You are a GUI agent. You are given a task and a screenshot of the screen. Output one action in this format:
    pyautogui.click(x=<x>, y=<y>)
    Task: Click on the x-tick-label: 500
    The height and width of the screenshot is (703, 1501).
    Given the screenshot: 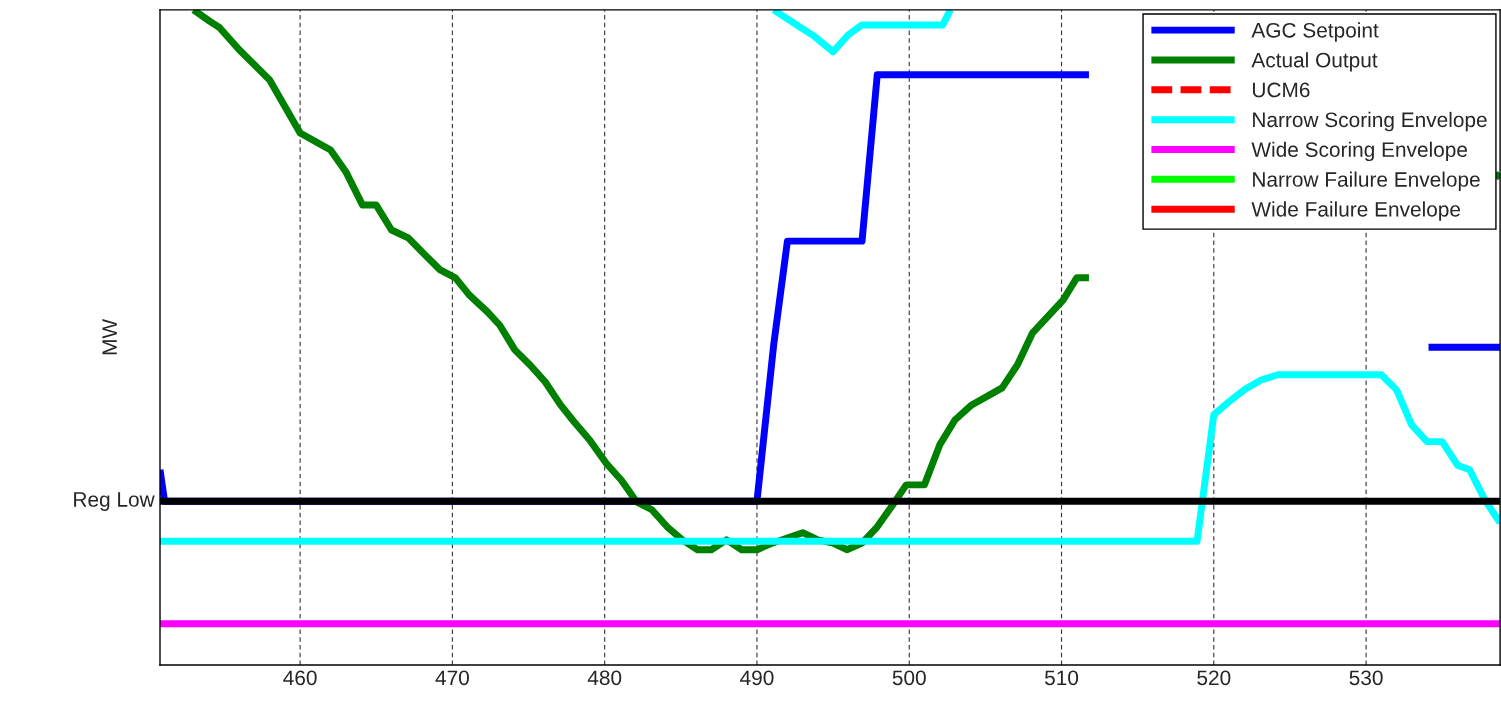 What is the action you would take?
    pyautogui.click(x=909, y=678)
    